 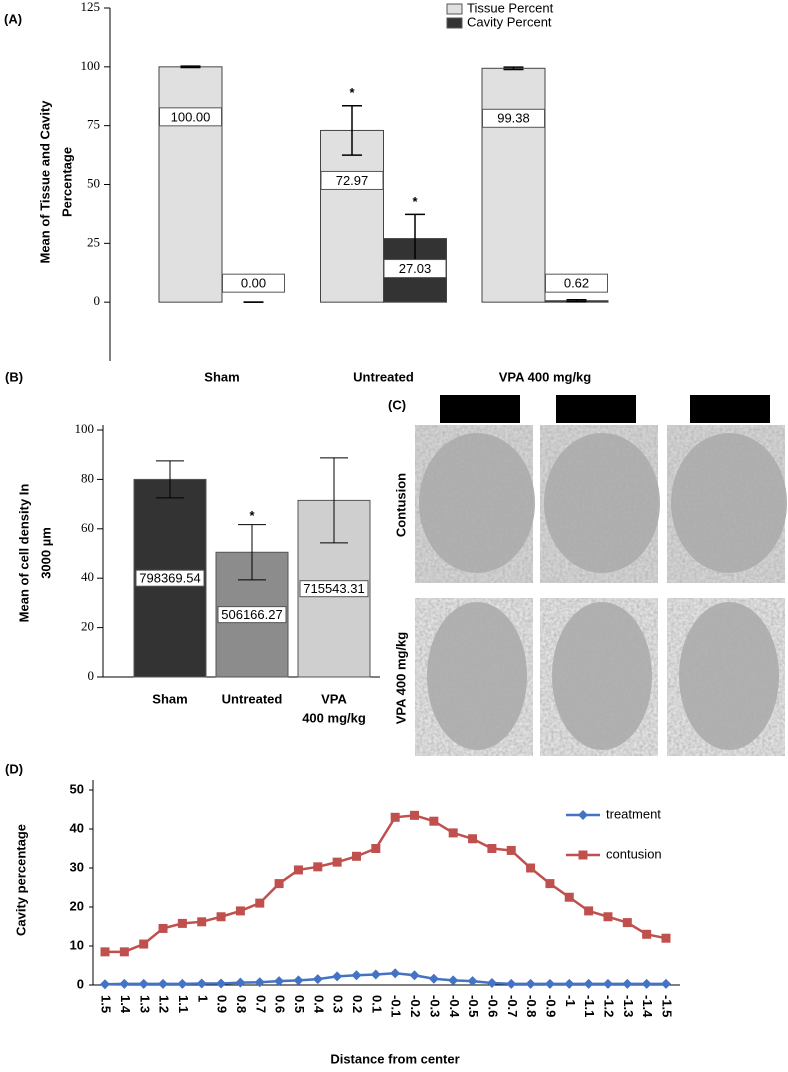 I want to click on x-tick-label: -0.4, so click(x=454, y=1006).